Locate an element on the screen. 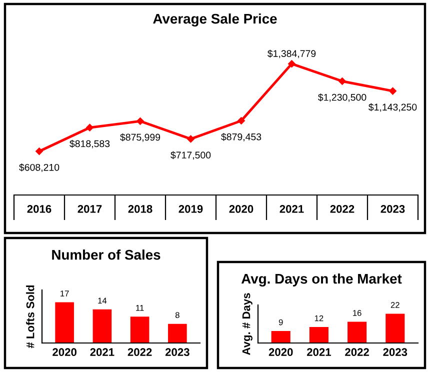  chart-title: Number of Sales is located at coordinates (106, 255).